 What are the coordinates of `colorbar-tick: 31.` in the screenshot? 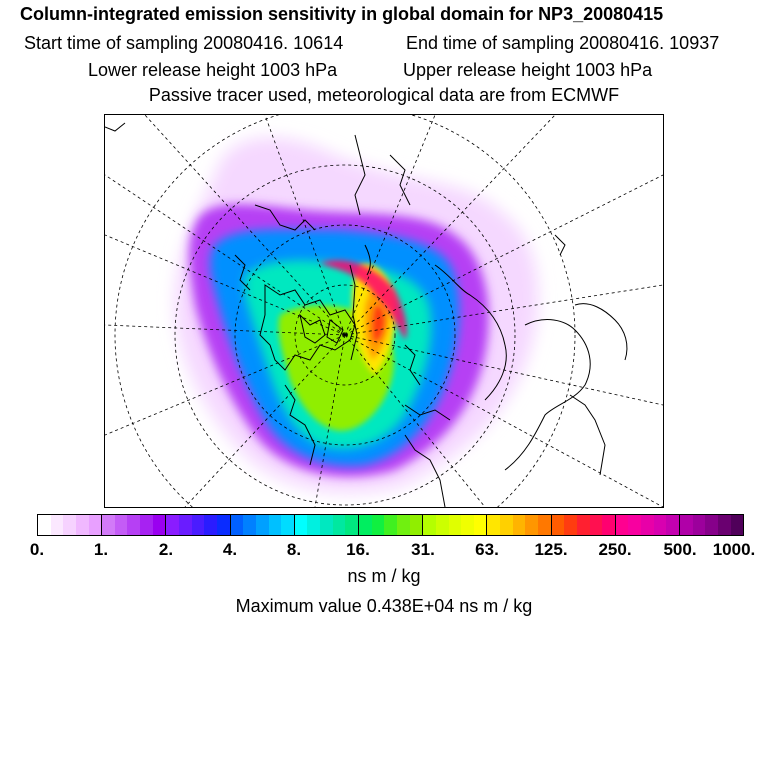 It's located at (423, 549).